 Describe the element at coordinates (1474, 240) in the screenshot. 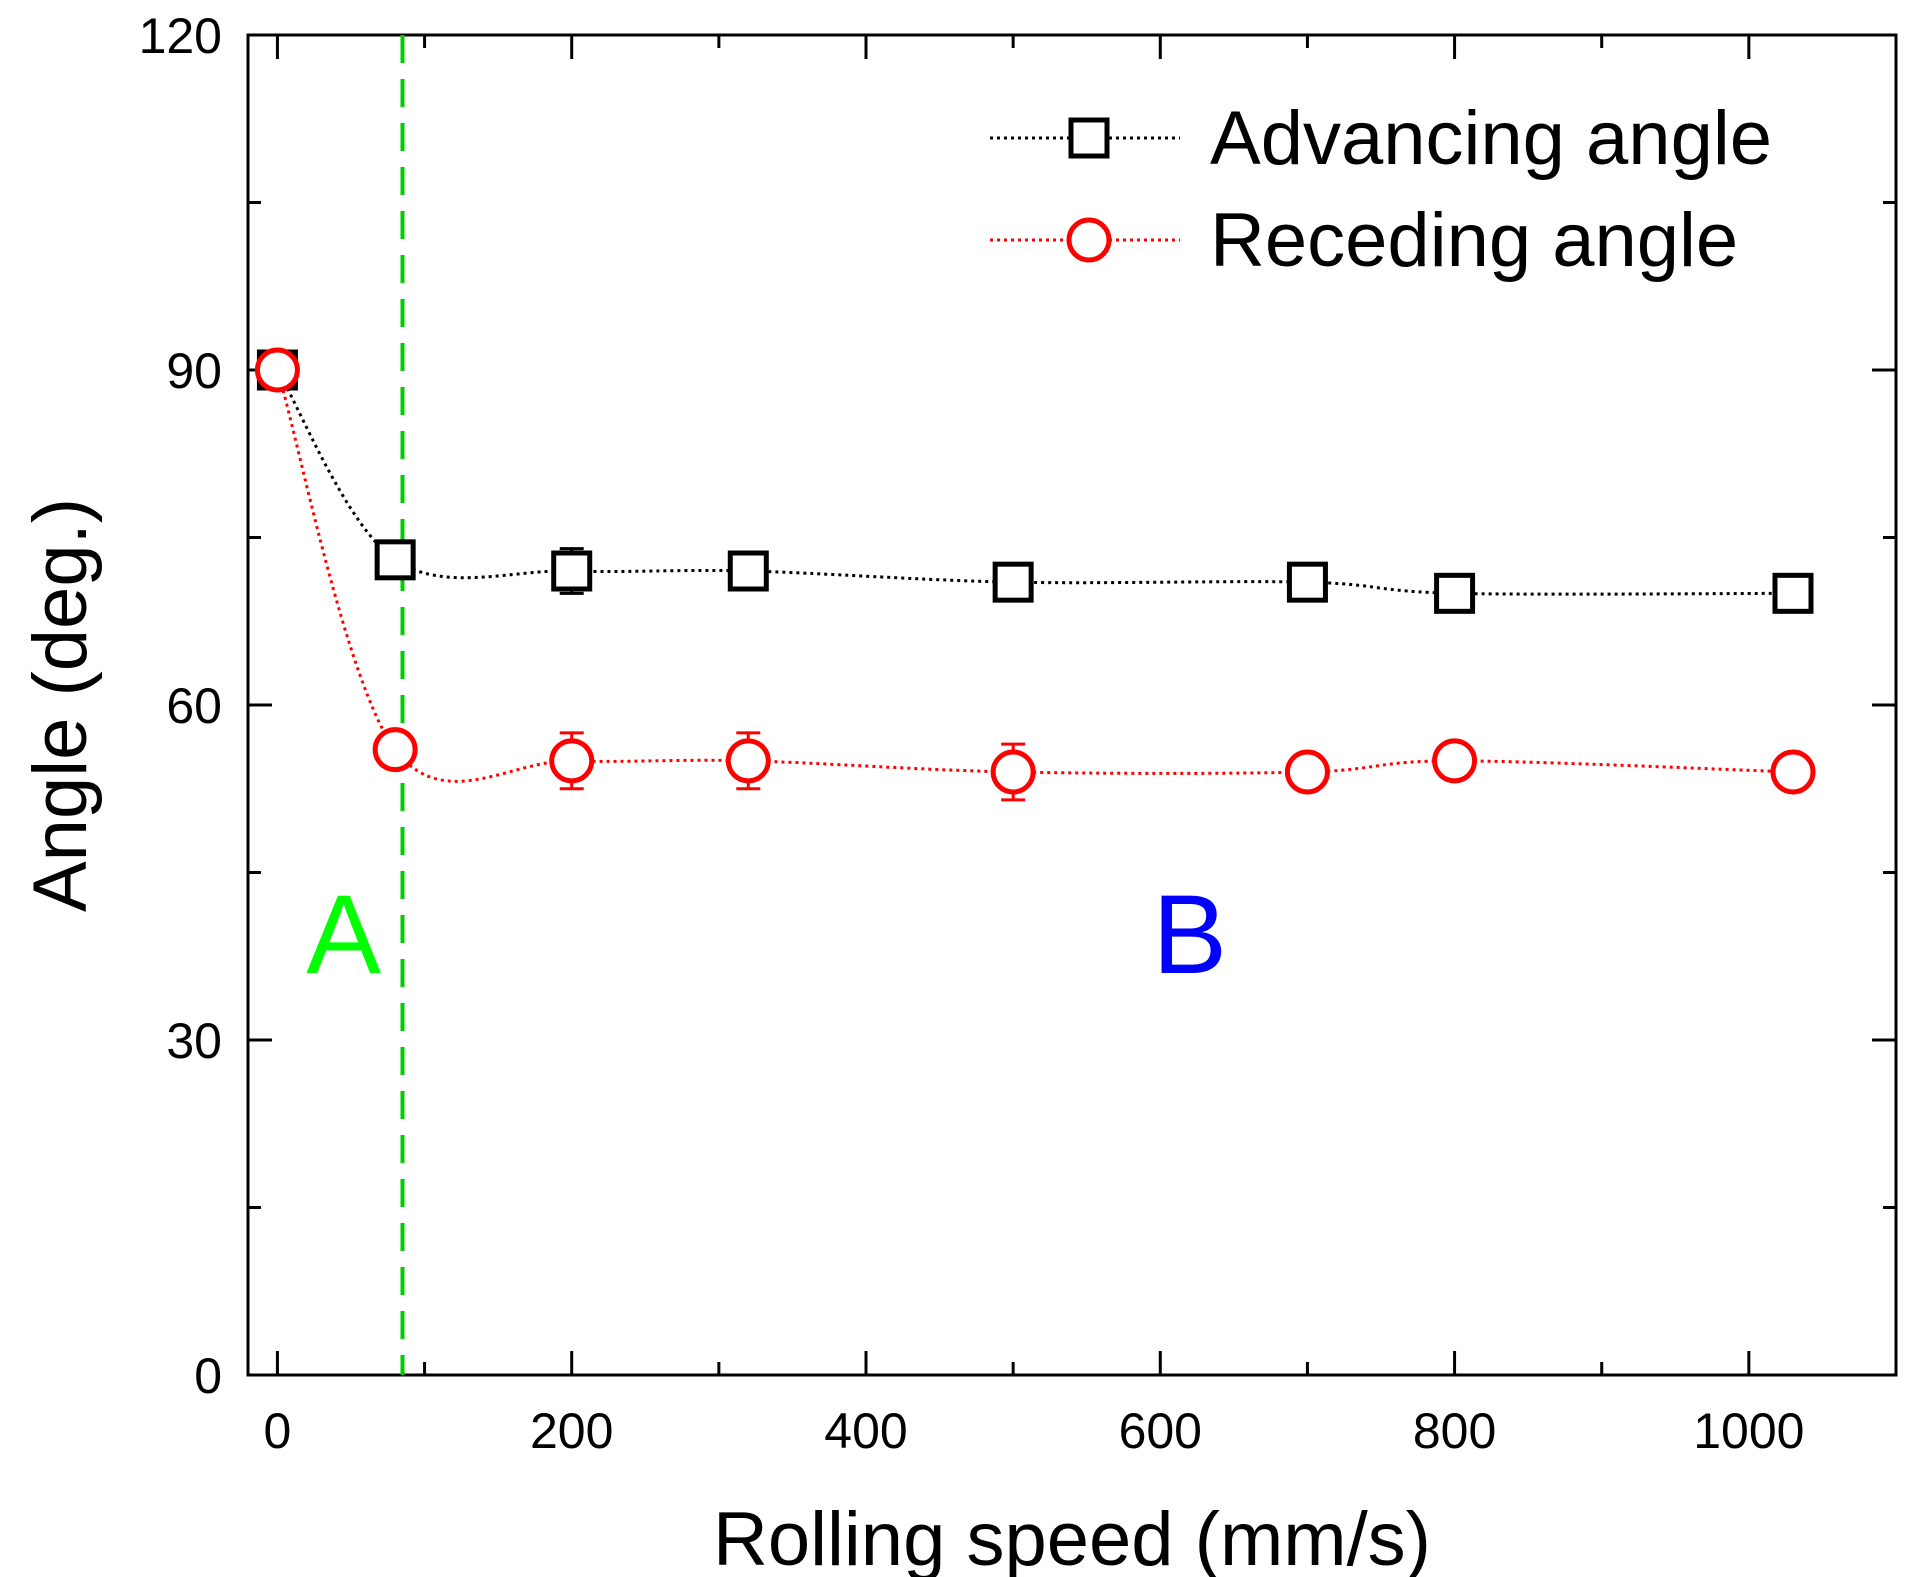

I see `legend-label-receding: Receding angle` at that location.